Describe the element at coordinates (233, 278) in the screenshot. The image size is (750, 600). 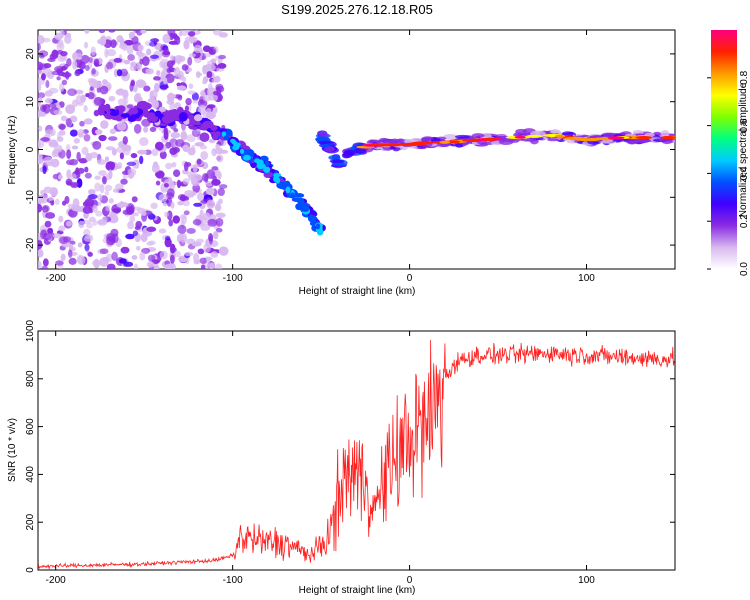
I see `top-x-tick-label: -100` at that location.